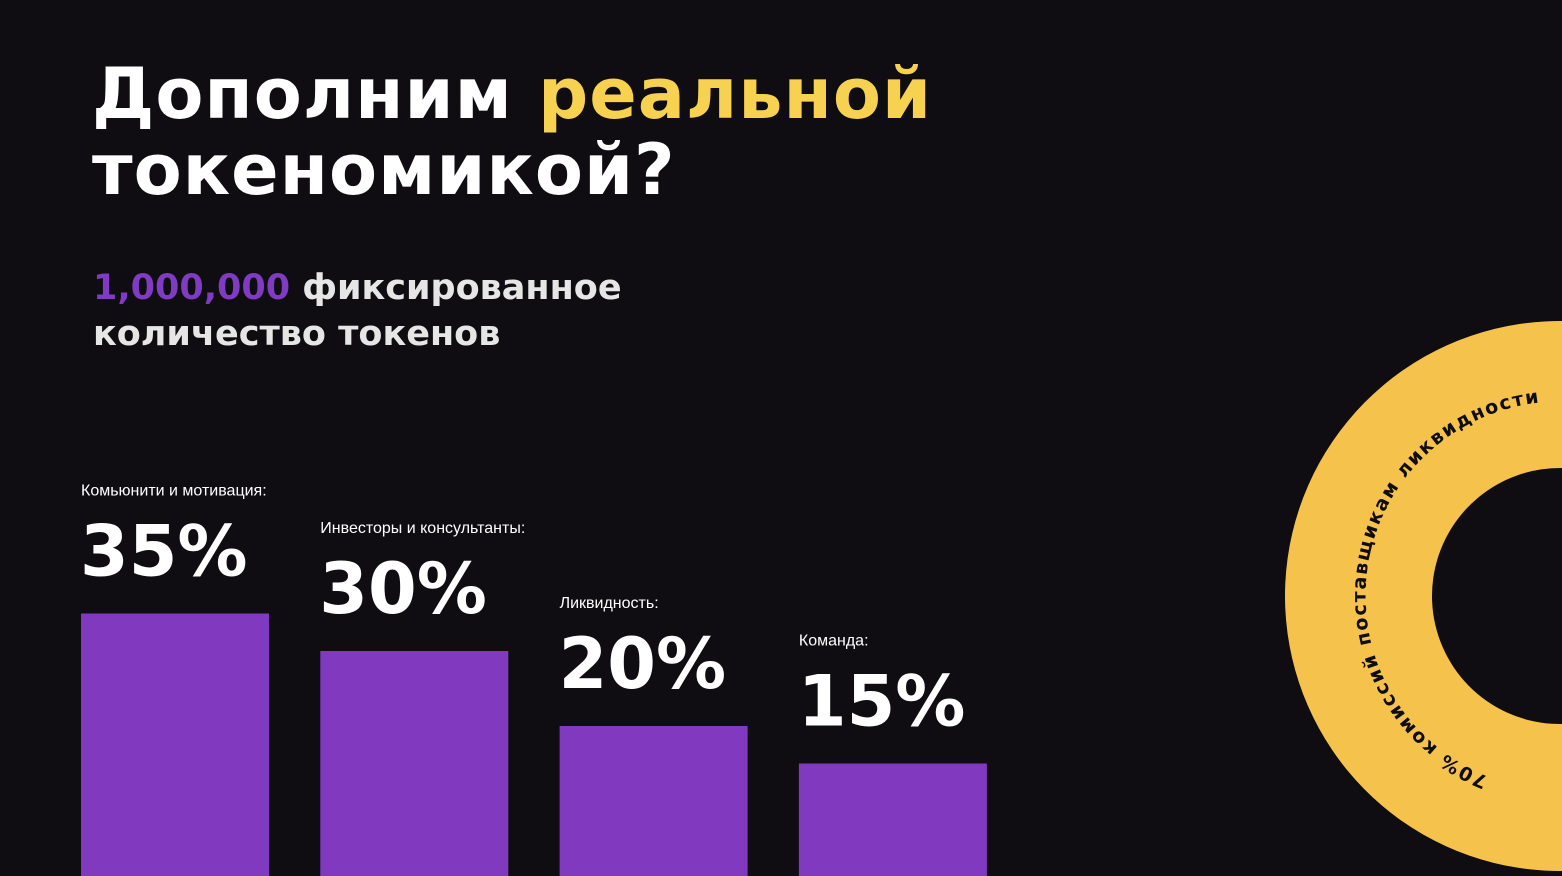  Describe the element at coordinates (609, 603) in the screenshot. I see `bar-category-label: Ликвидность:` at that location.